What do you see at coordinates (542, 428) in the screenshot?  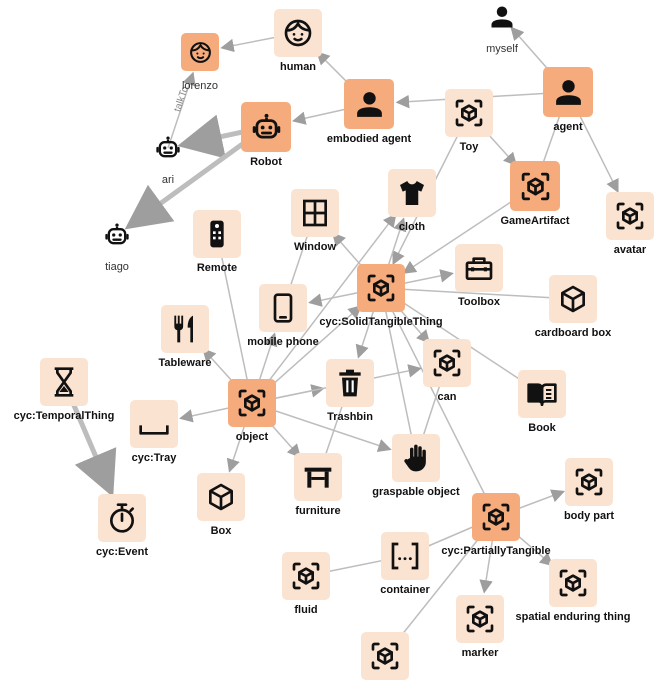 I see `node-label: Book` at bounding box center [542, 428].